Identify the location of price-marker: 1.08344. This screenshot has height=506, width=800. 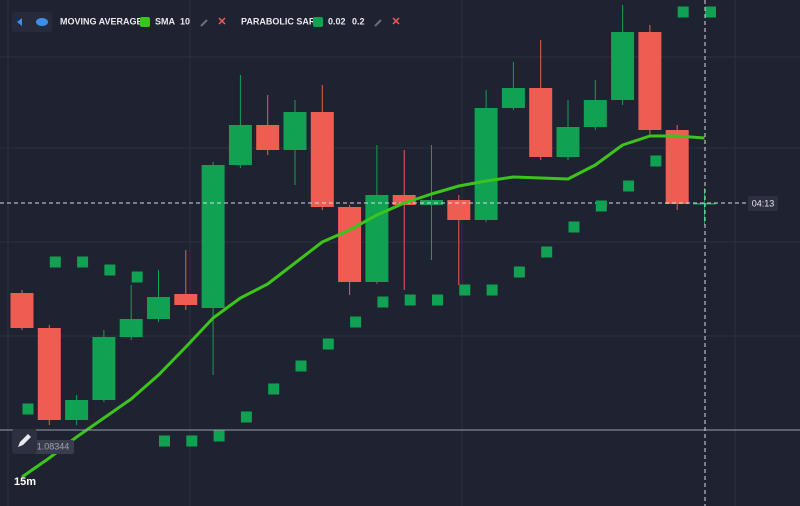
(53, 446).